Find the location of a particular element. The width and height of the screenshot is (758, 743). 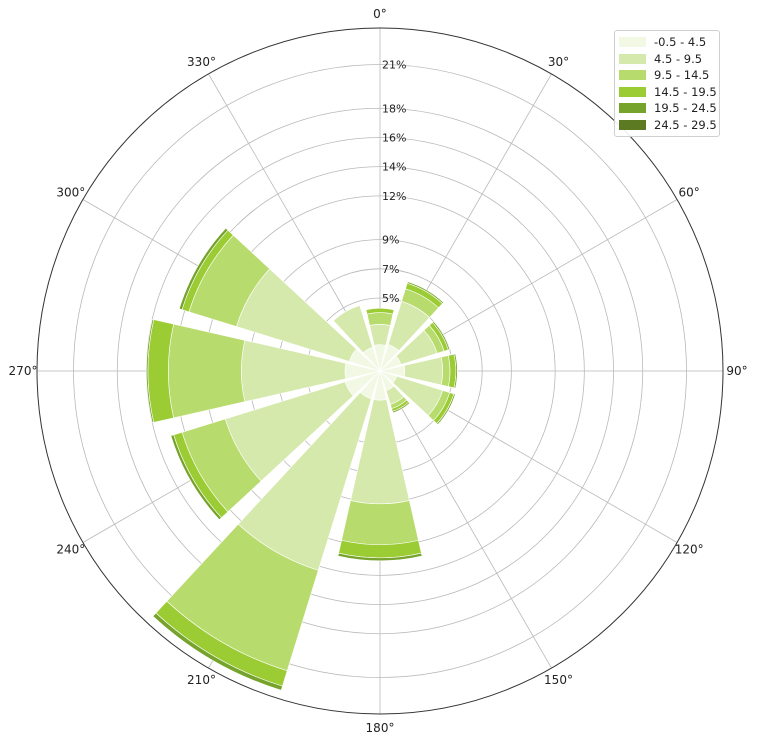

radial-tick-label: 18% is located at coordinates (394, 108).